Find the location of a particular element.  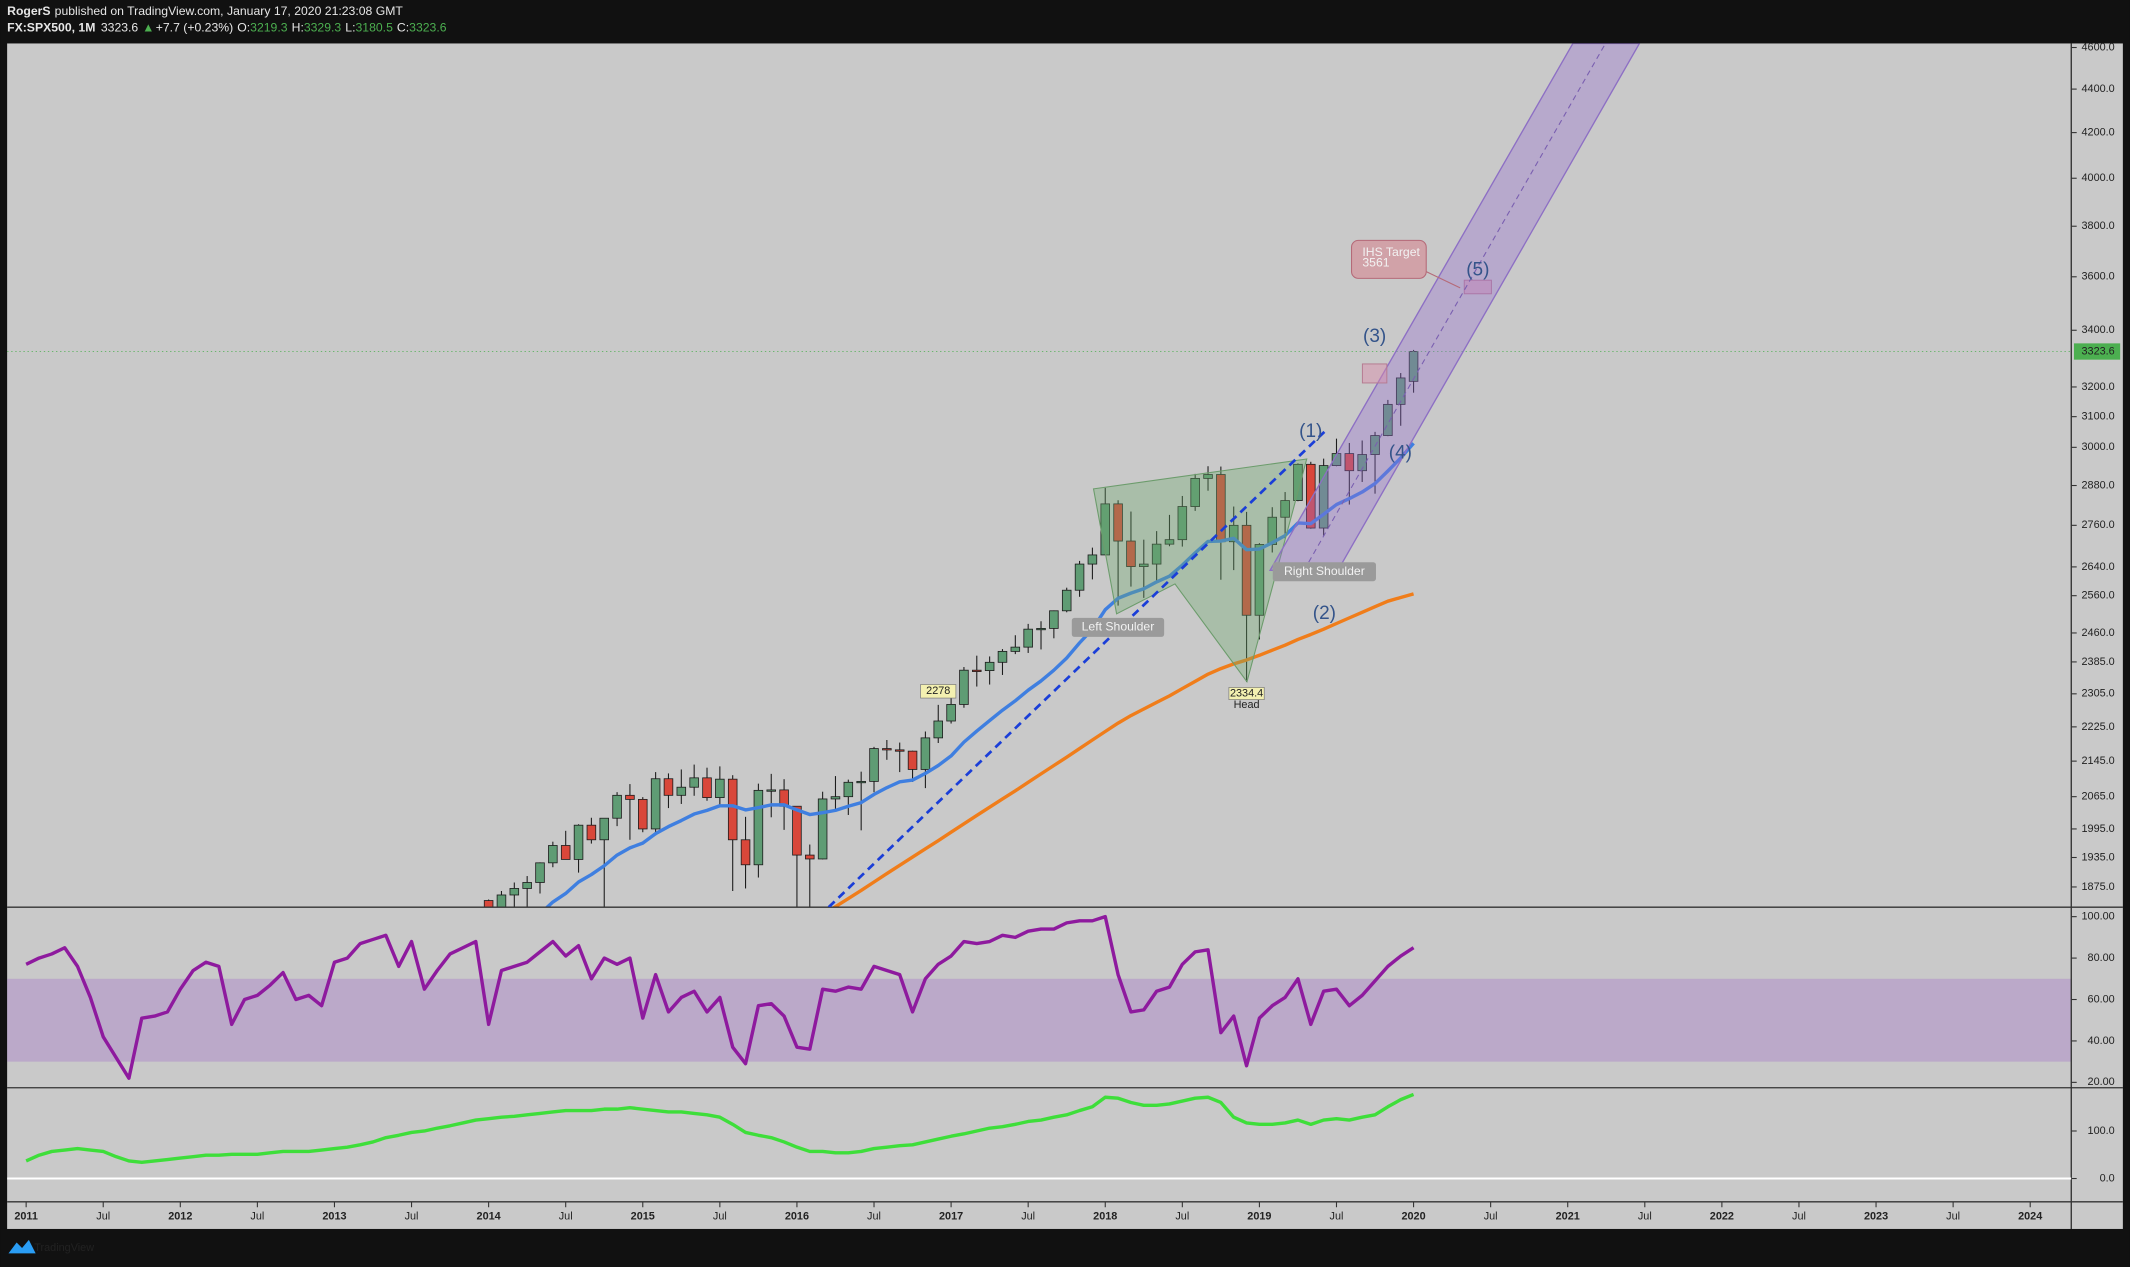

wave-label: (5) is located at coordinates (1477, 269).